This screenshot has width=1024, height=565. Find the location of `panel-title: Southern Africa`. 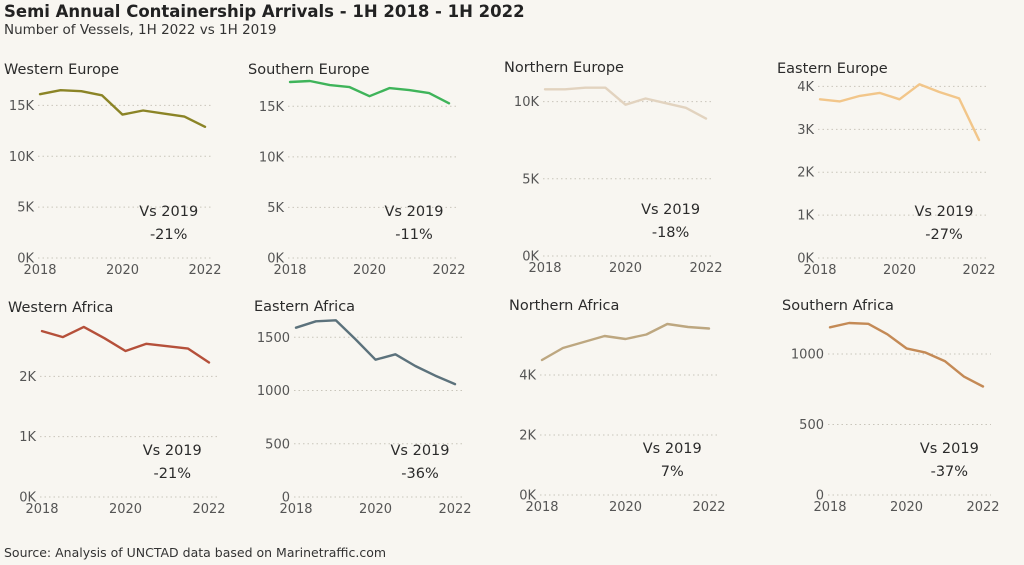

panel-title: Southern Africa is located at coordinates (838, 306).